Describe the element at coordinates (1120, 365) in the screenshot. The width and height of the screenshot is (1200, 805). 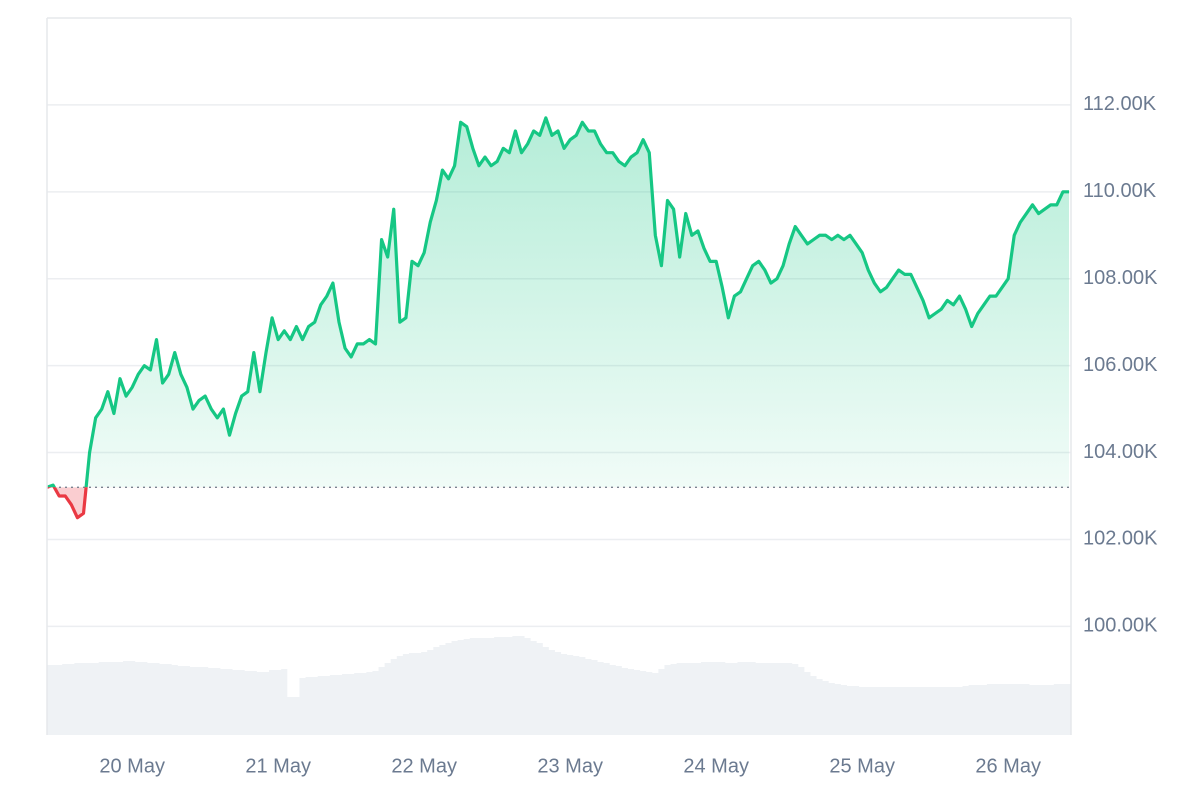
I see `y-tick-label: 106.00K` at that location.